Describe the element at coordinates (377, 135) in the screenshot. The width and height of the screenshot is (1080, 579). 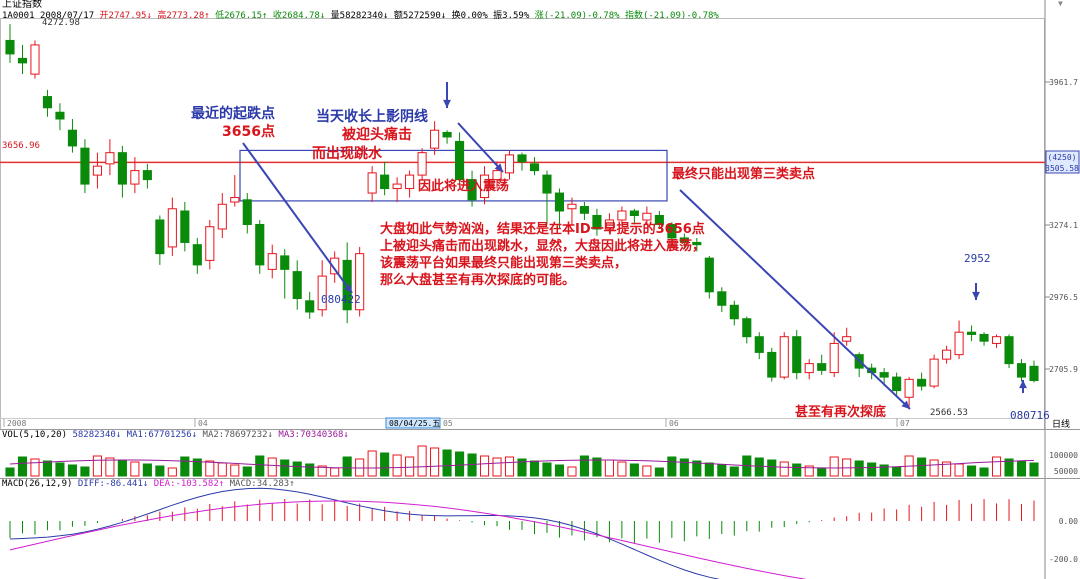
I see `annotation-hit: 被迎头痛击` at that location.